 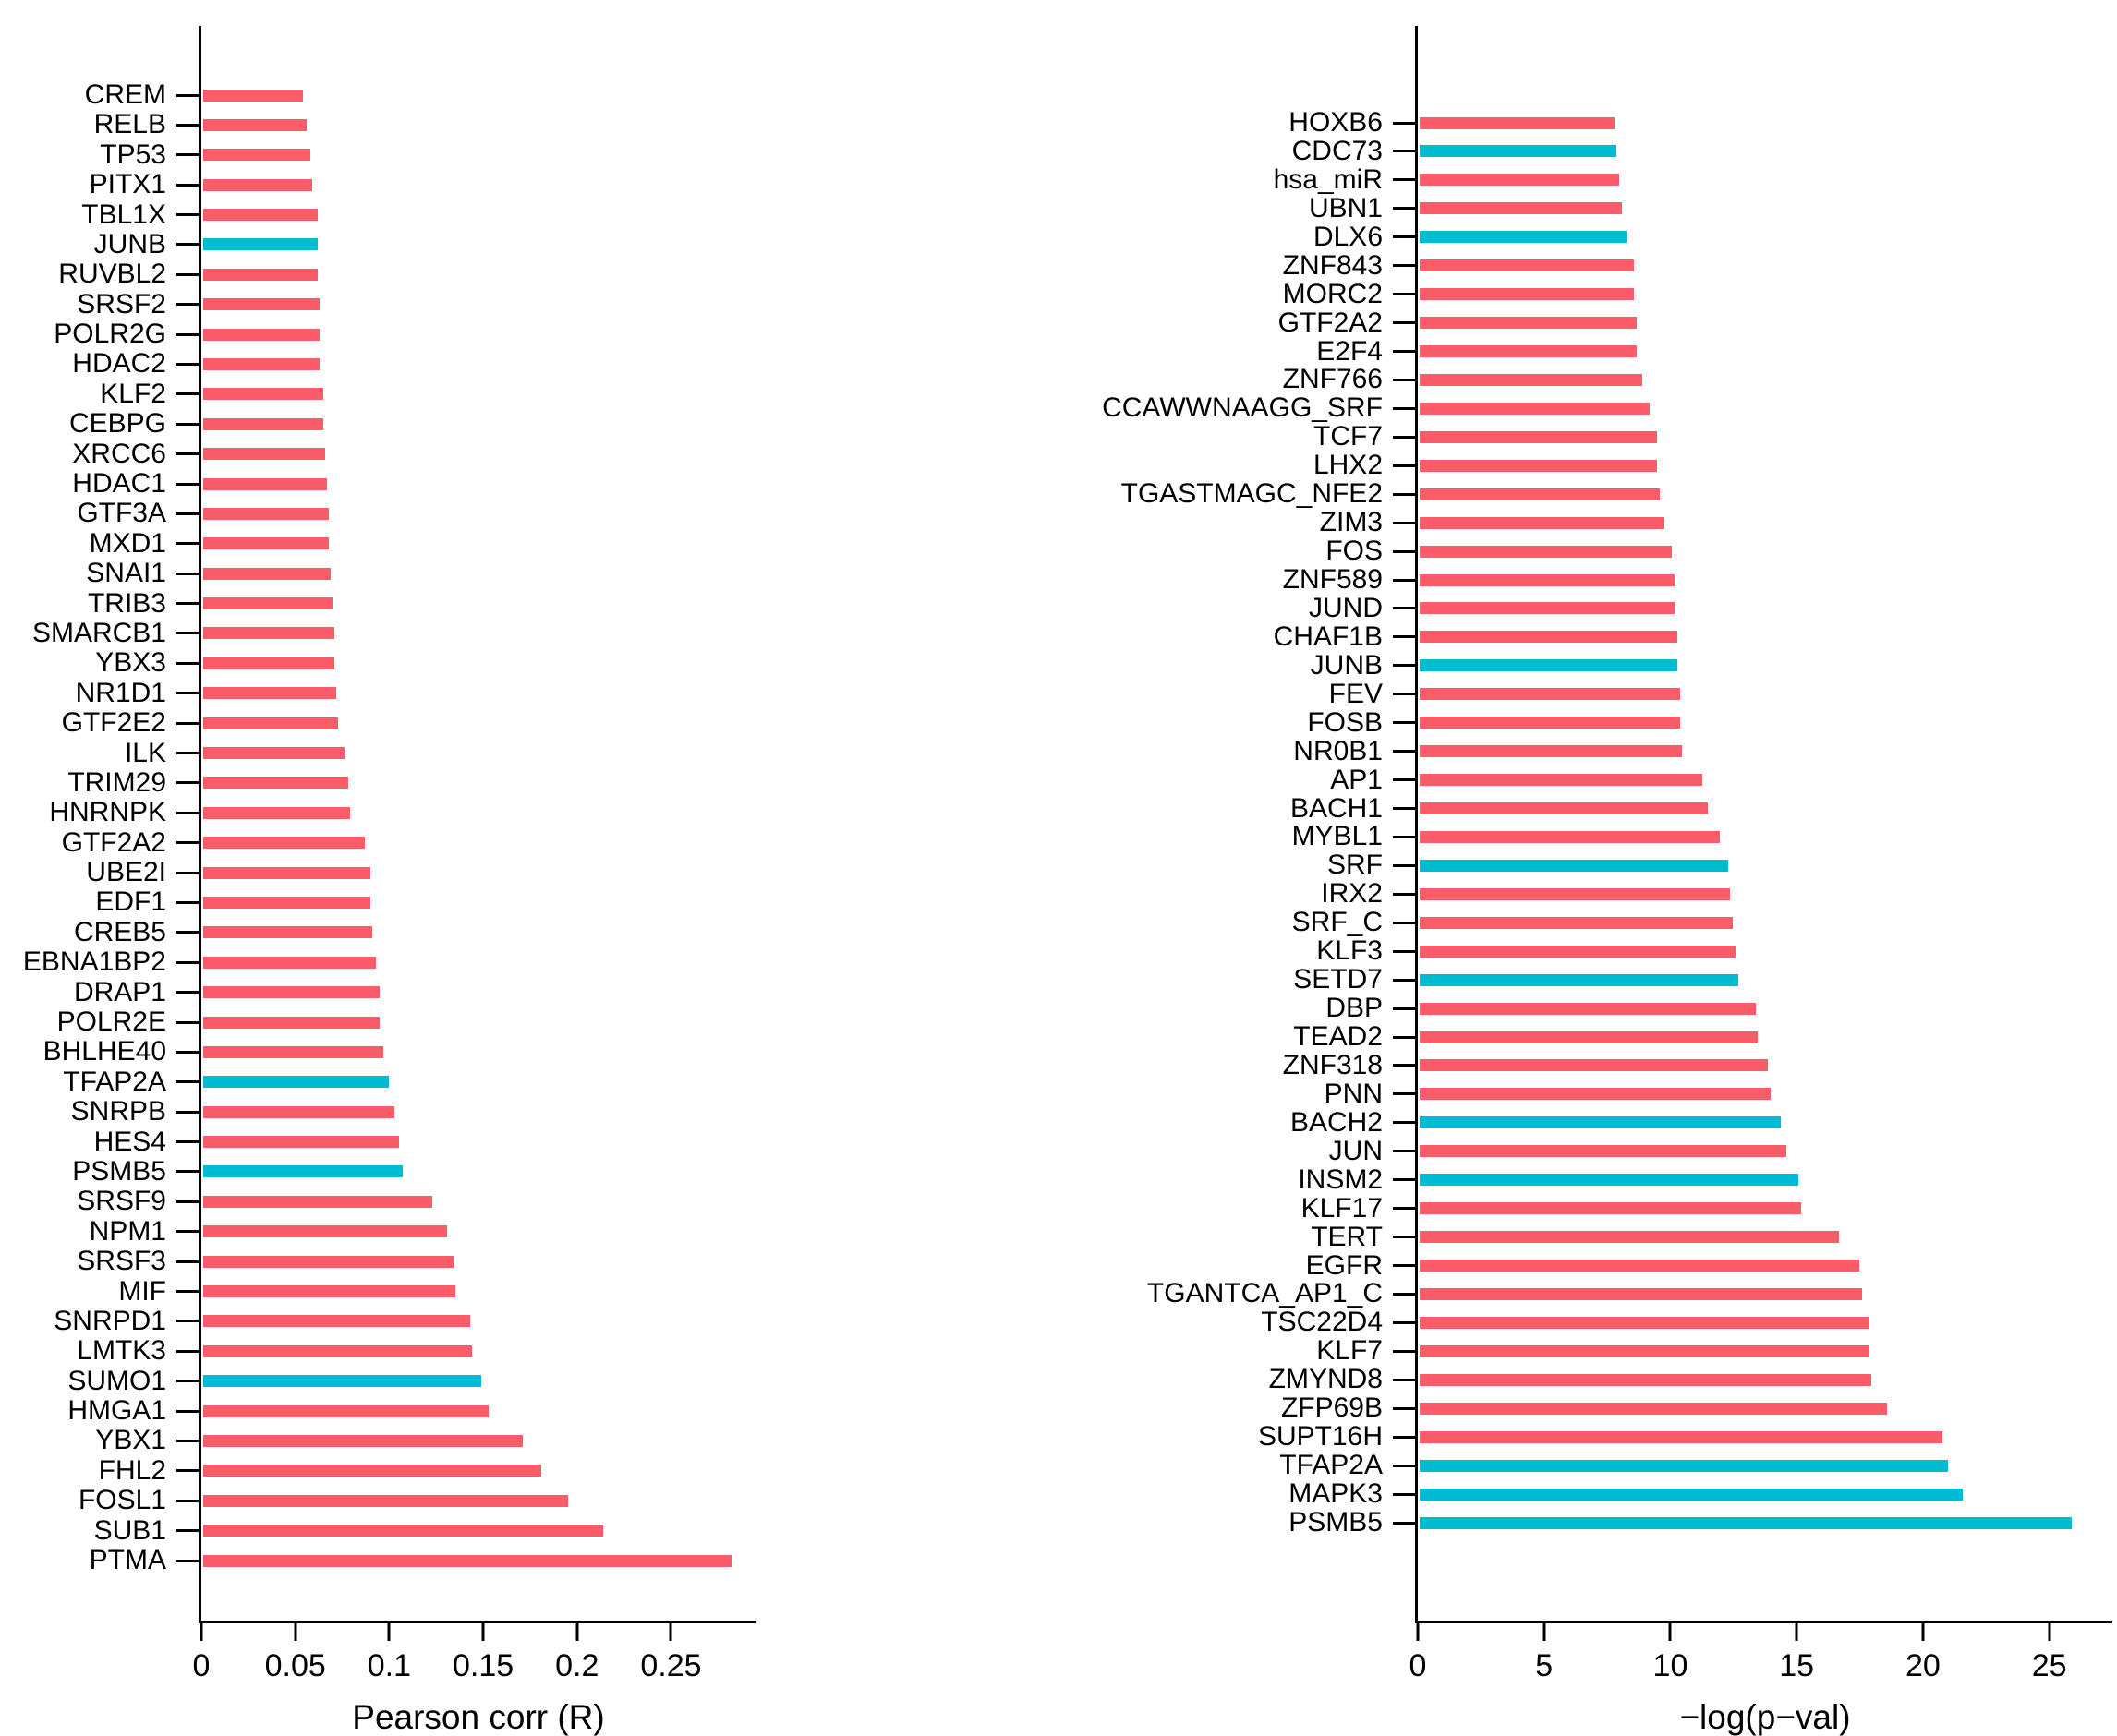 I want to click on y-axis-label: SUMO1, so click(x=116, y=1381).